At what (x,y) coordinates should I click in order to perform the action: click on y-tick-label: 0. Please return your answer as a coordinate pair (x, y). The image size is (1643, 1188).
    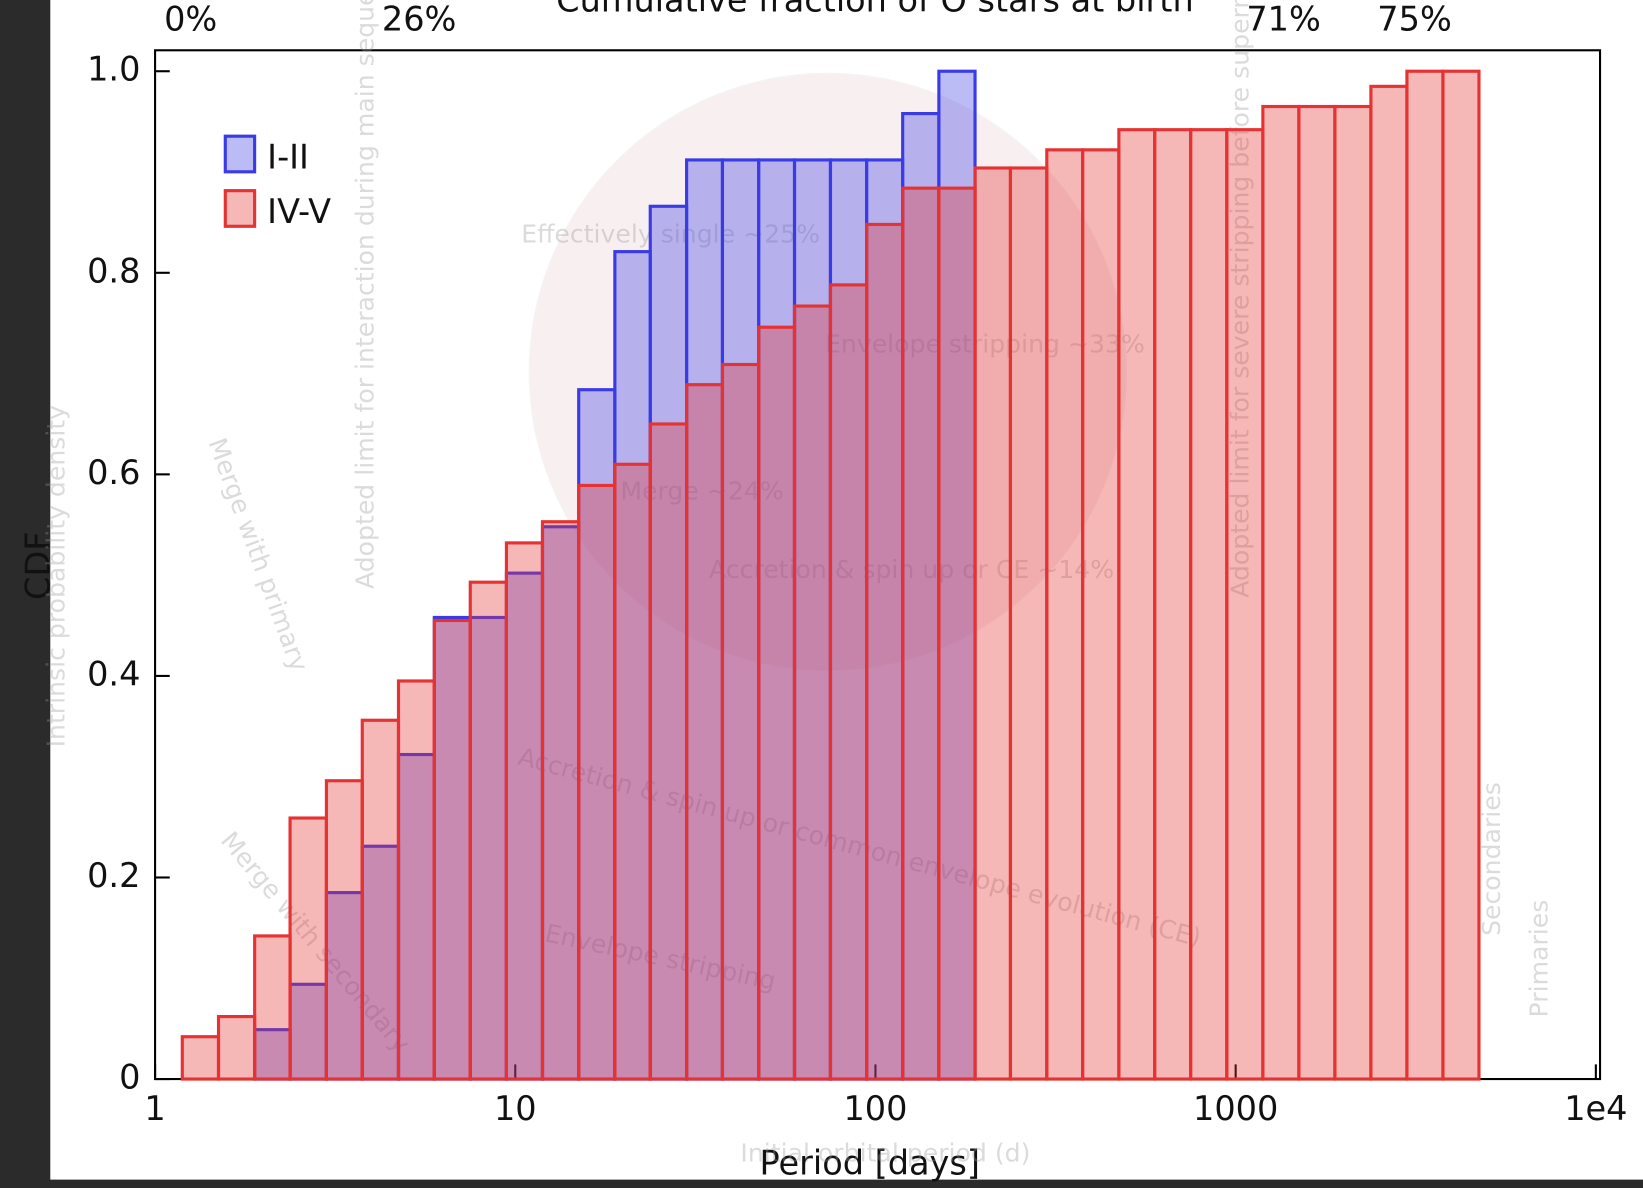
    Looking at the image, I should click on (129, 1077).